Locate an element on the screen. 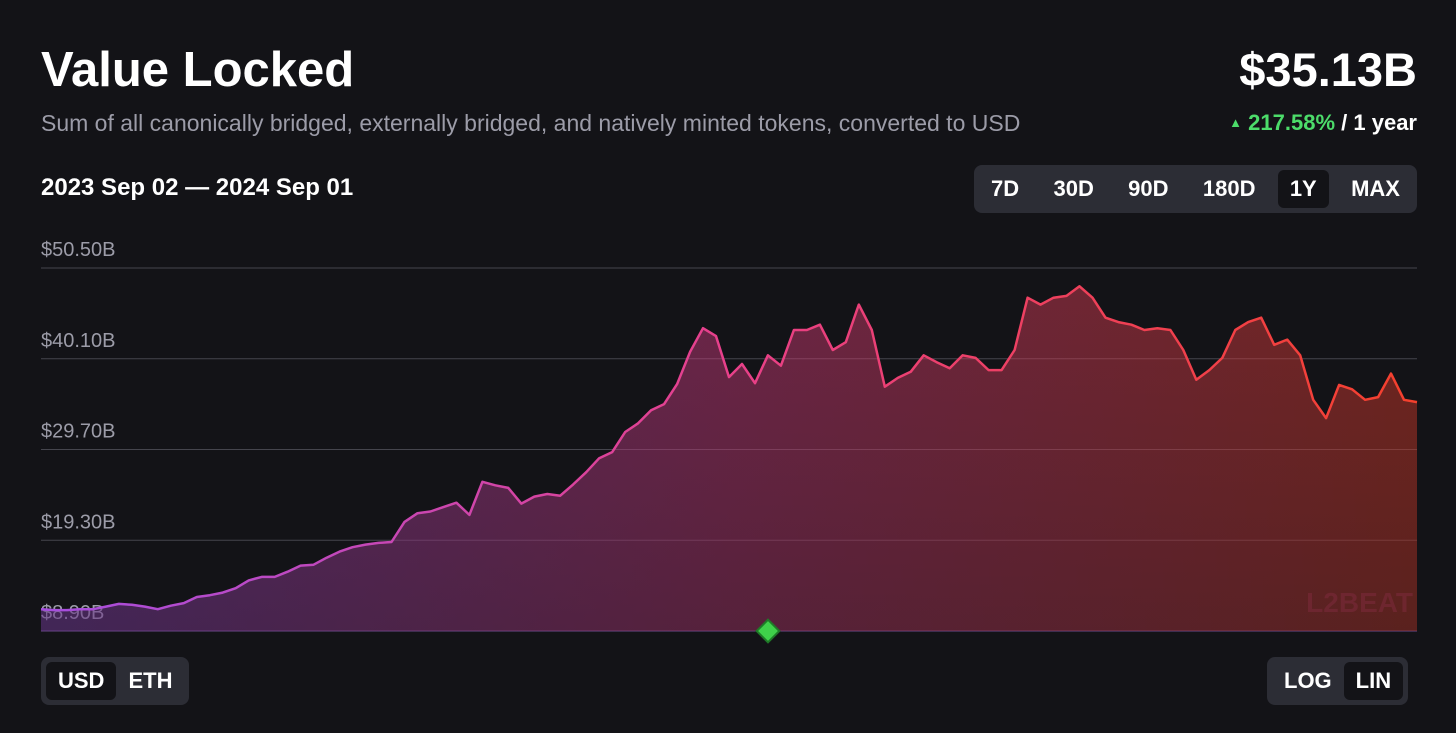 The image size is (1456, 733). option-button: ETH is located at coordinates (150, 680).